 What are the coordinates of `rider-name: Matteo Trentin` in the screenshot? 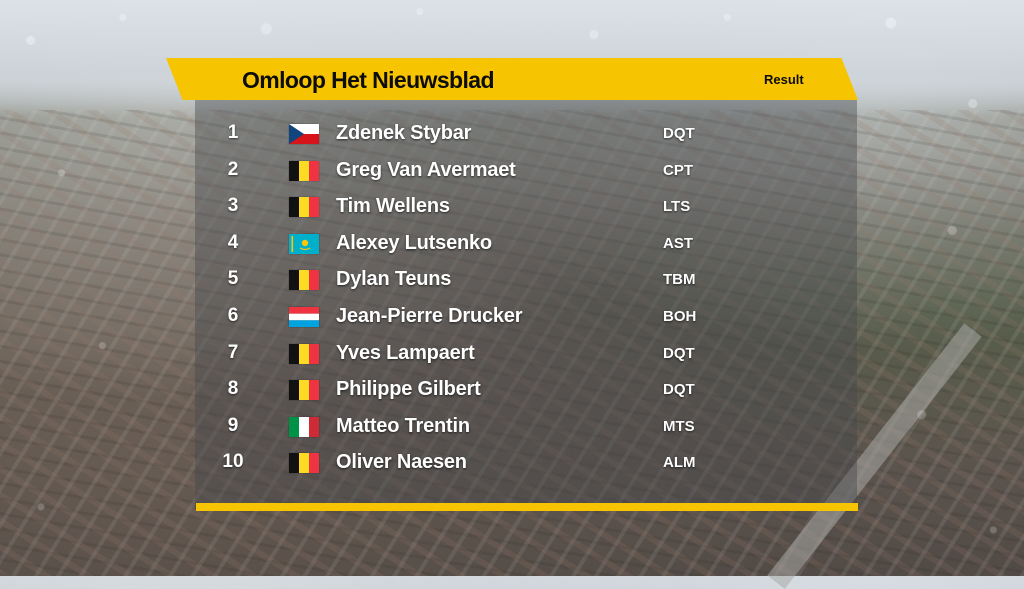 It's located at (403, 425).